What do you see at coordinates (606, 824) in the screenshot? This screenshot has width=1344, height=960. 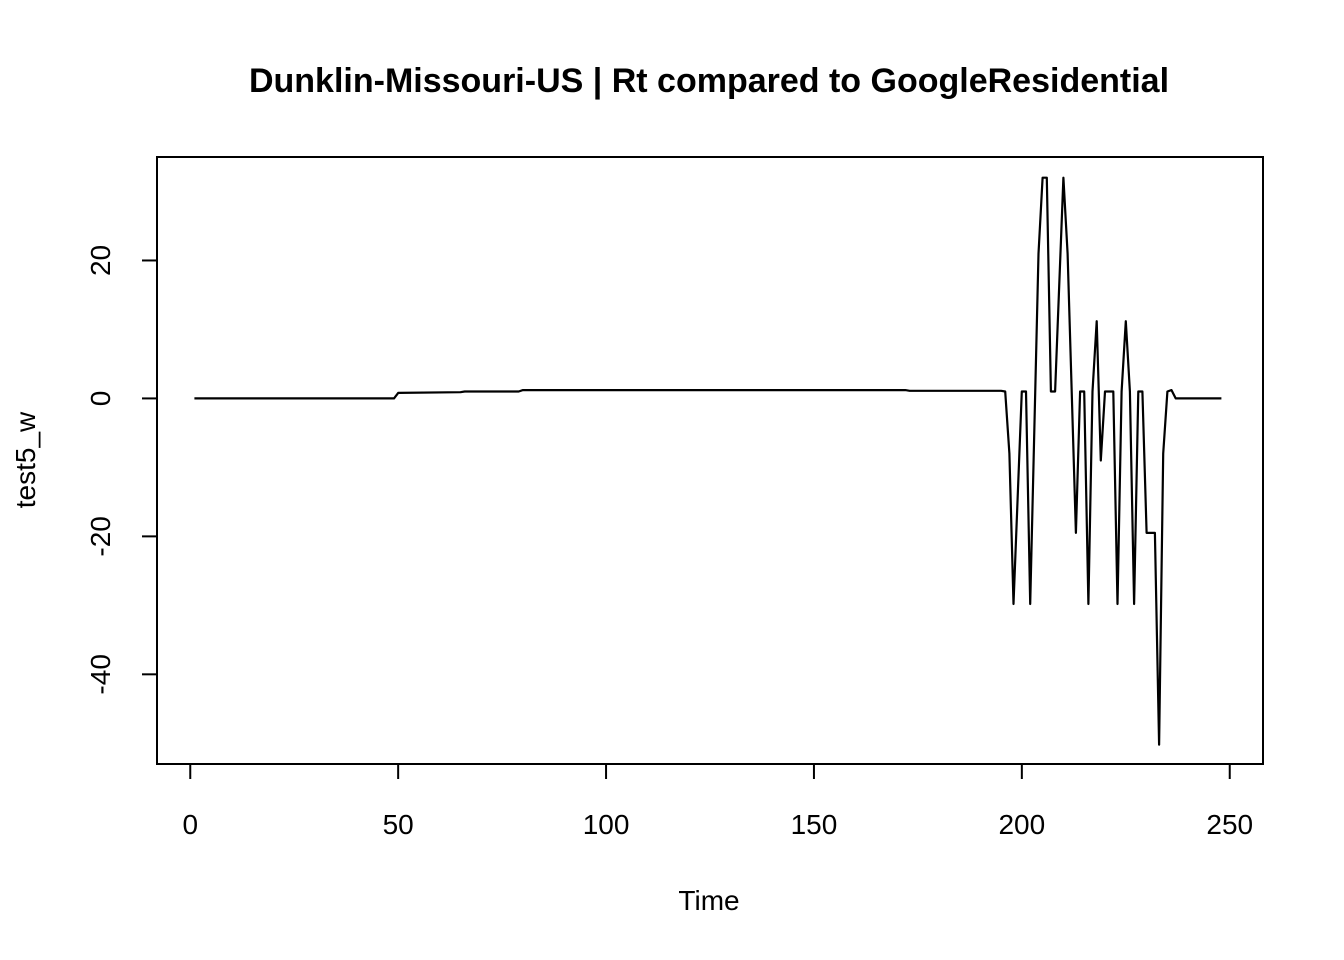 I see `x-tick-label: 100` at bounding box center [606, 824].